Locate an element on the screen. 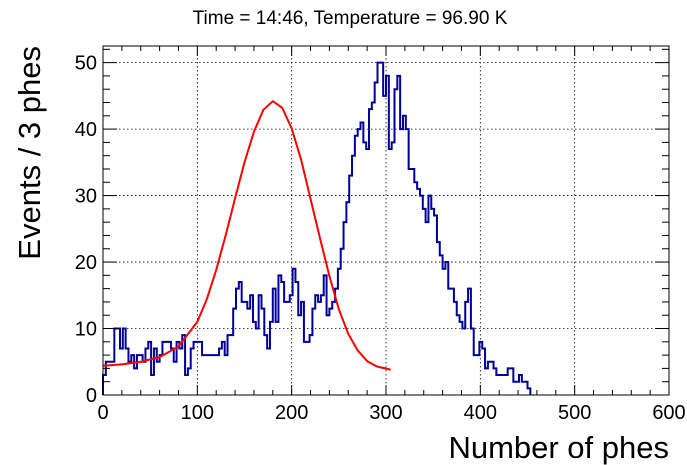 This screenshot has height=465, width=687. y-axis-label: Events / 3 phes is located at coordinates (29, 153).